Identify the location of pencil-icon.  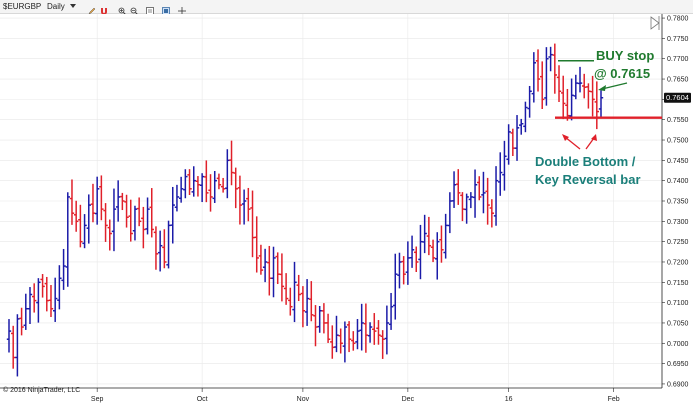
(92, 8).